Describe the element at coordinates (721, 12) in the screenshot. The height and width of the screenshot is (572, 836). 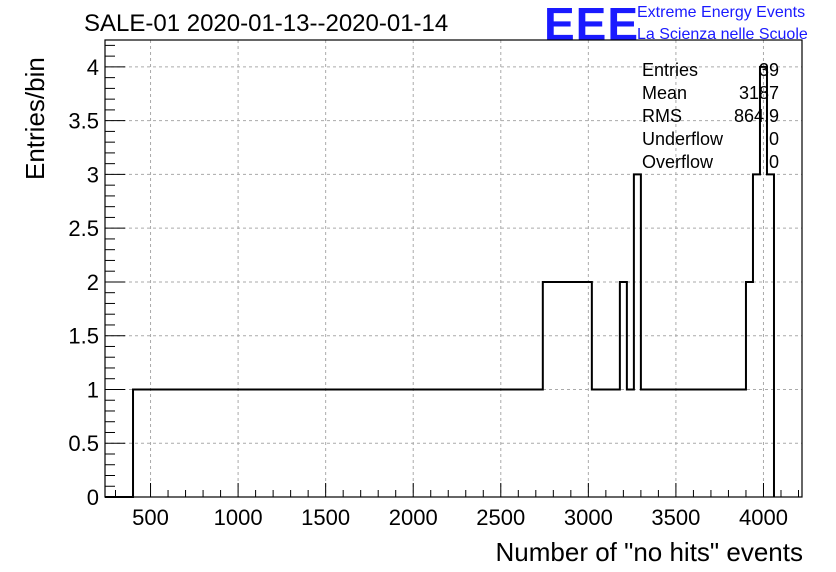
I see `eee-logo-line1: Extreme Energy Events` at that location.